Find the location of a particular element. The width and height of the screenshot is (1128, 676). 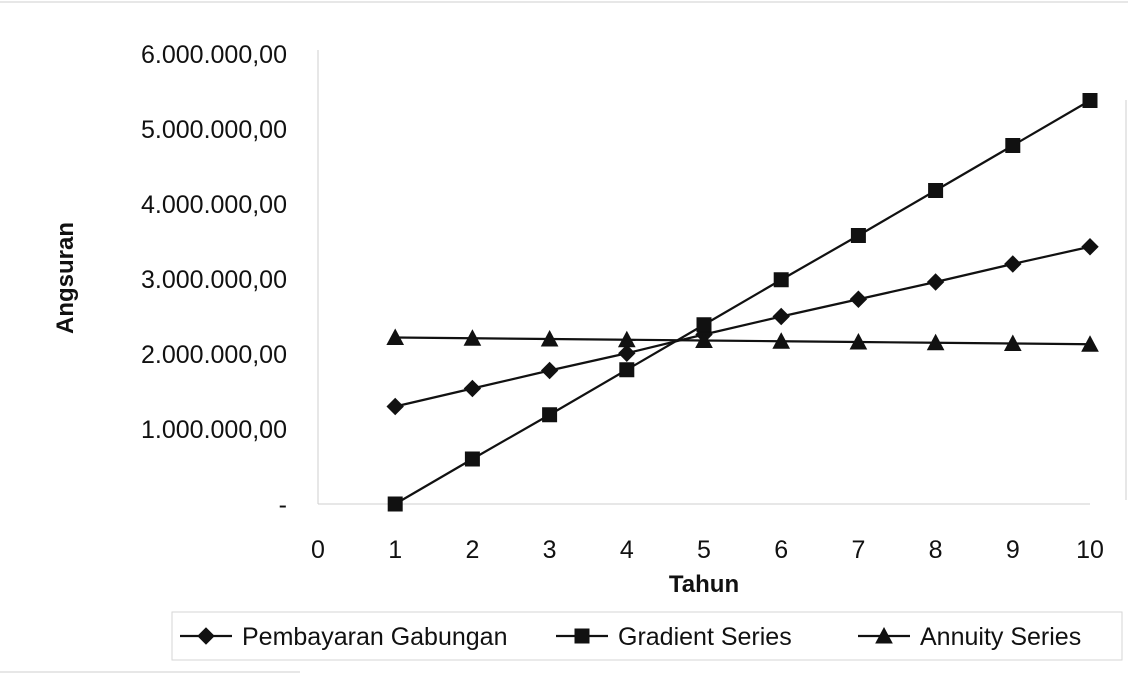

x-tick-label: 6 is located at coordinates (781, 550).